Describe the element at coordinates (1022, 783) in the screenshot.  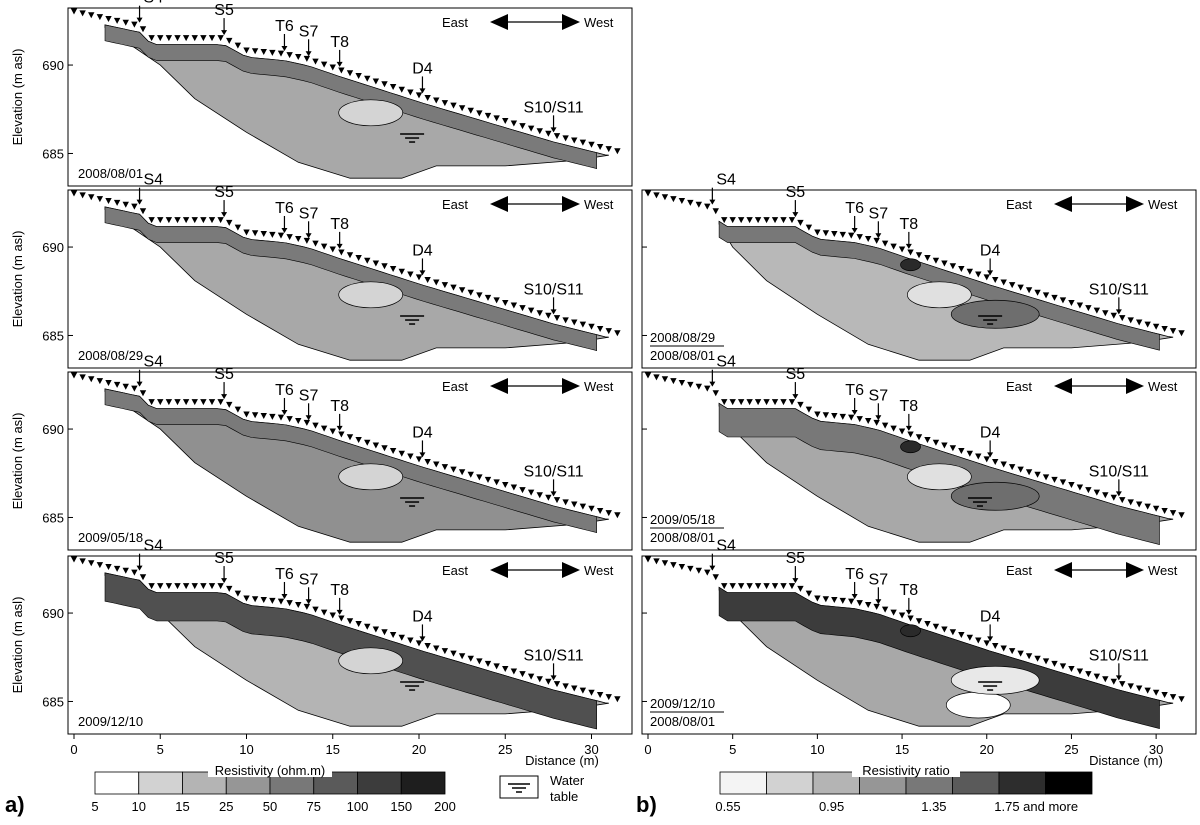
I see `legend-b-swatch` at that location.